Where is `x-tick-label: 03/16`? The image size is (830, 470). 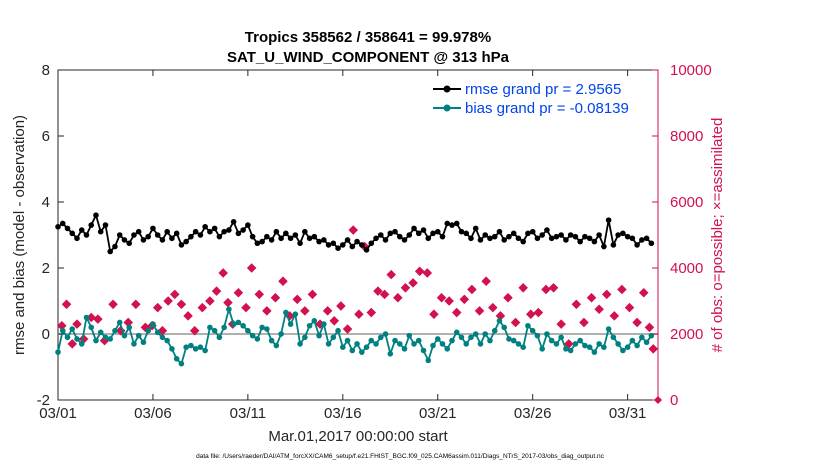 x-tick-label: 03/16 is located at coordinates (343, 413).